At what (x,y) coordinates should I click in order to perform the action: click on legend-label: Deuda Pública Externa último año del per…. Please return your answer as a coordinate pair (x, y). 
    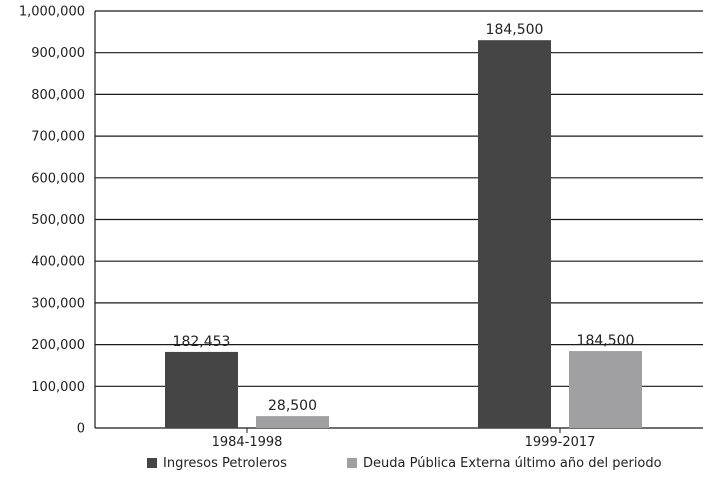
    Looking at the image, I should click on (512, 463).